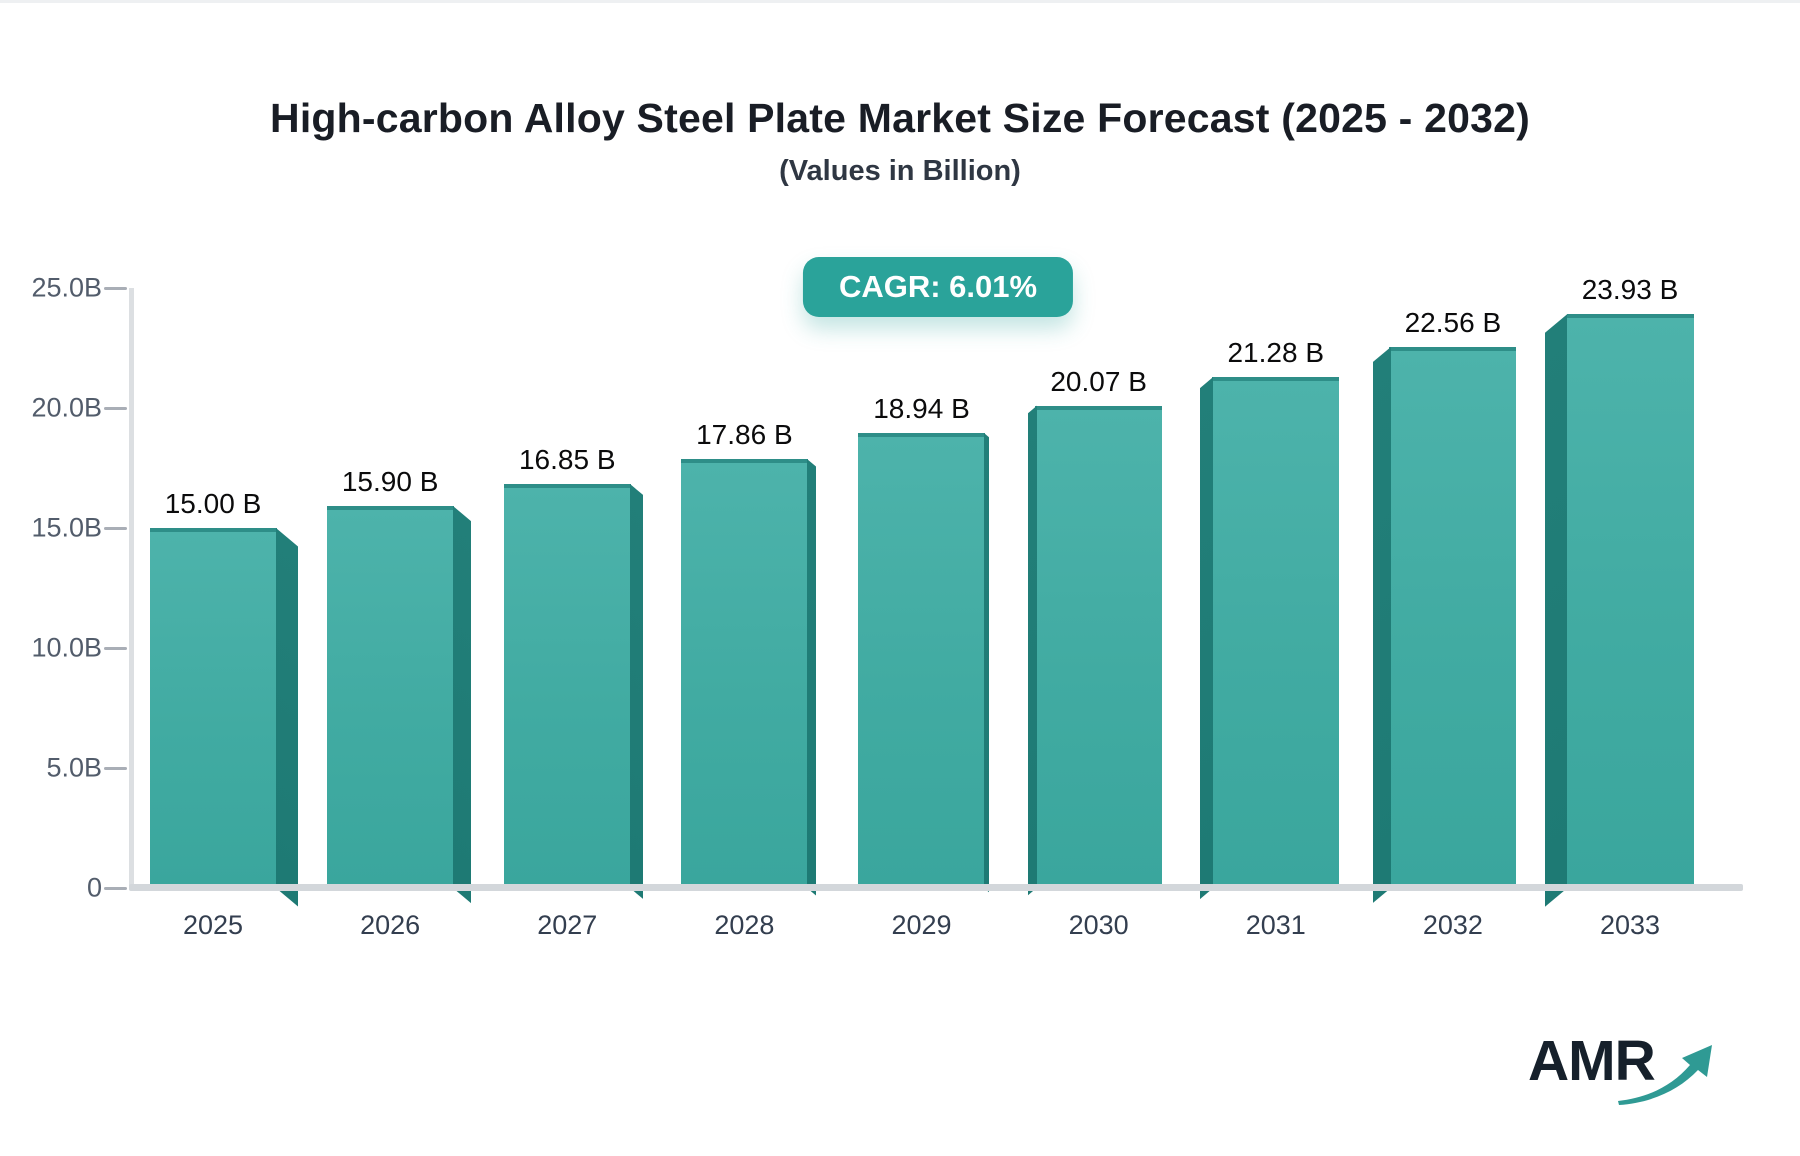  What do you see at coordinates (1666, 1077) in the screenshot?
I see `growth-arrow-icon` at bounding box center [1666, 1077].